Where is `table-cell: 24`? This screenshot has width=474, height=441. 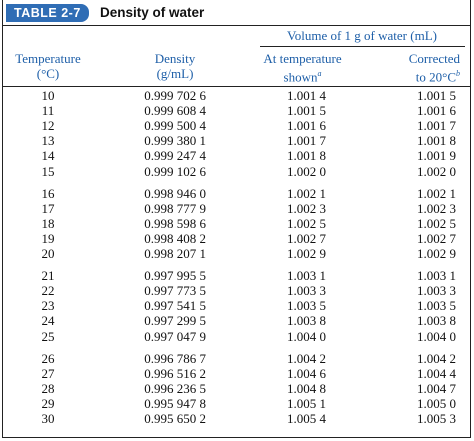 table-cell: 24 is located at coordinates (48, 321).